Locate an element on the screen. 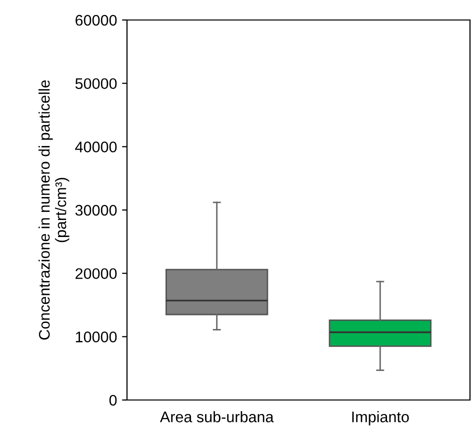 This screenshot has width=474, height=432. y-axis-title: Concentrazione in numero di particelle (part/cm³) is located at coordinates (54, 210).